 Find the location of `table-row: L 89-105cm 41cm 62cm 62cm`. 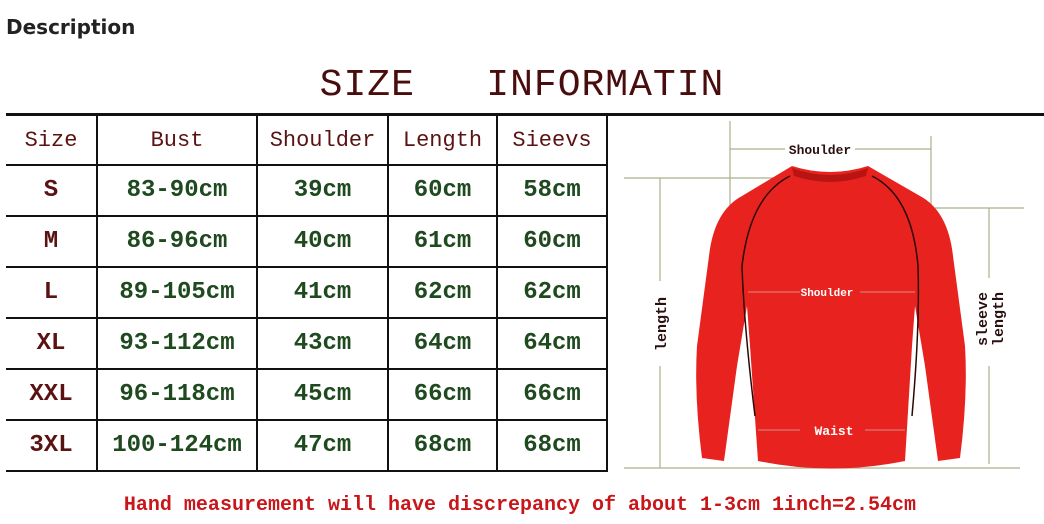

table-row: L 89-105cm 41cm 62cm 62cm is located at coordinates (307, 292).